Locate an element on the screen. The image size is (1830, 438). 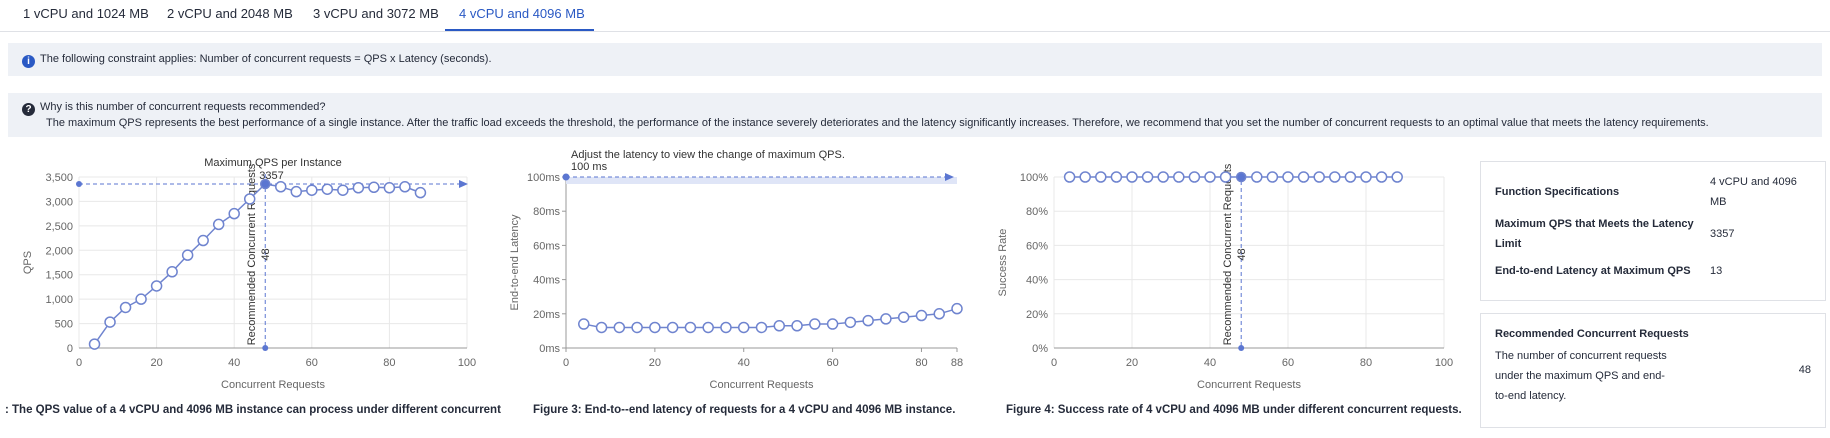
chart-title: Maximum QPS per Instance is located at coordinates (273, 163).